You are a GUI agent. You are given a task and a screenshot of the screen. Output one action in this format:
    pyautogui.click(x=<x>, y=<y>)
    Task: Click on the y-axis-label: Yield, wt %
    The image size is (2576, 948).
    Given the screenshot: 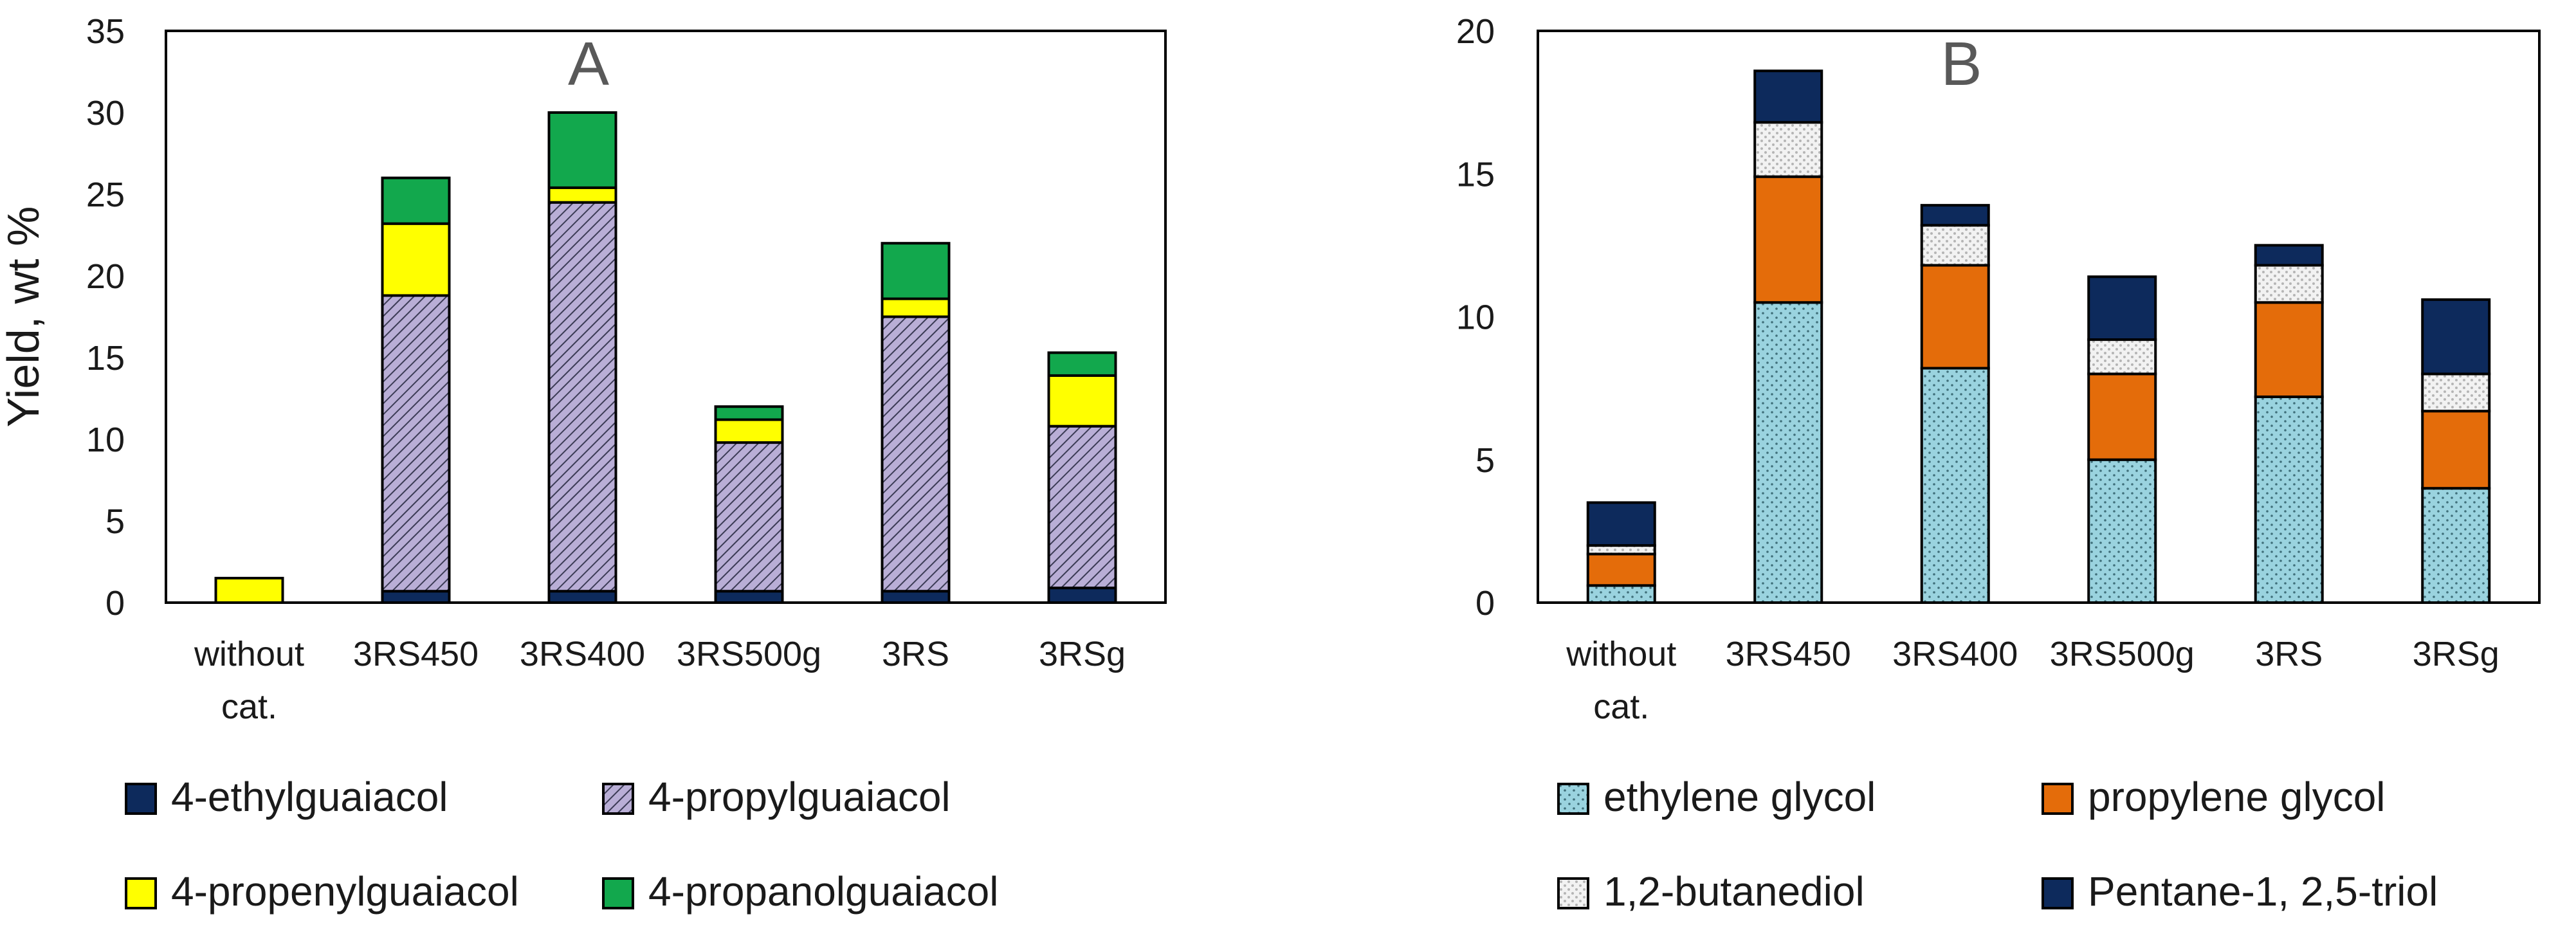 What is the action you would take?
    pyautogui.click(x=24, y=317)
    